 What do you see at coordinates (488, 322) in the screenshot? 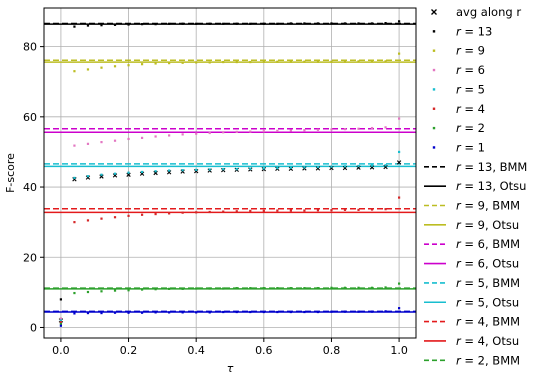
I see `legend-label: r = 4, BMM` at bounding box center [488, 322].